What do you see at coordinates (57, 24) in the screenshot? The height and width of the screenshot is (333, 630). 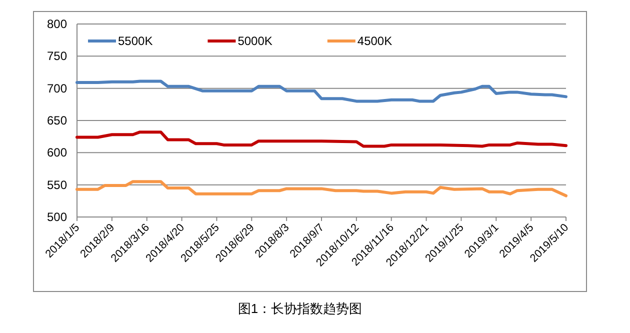 I see `y-tick-label: 800` at bounding box center [57, 24].